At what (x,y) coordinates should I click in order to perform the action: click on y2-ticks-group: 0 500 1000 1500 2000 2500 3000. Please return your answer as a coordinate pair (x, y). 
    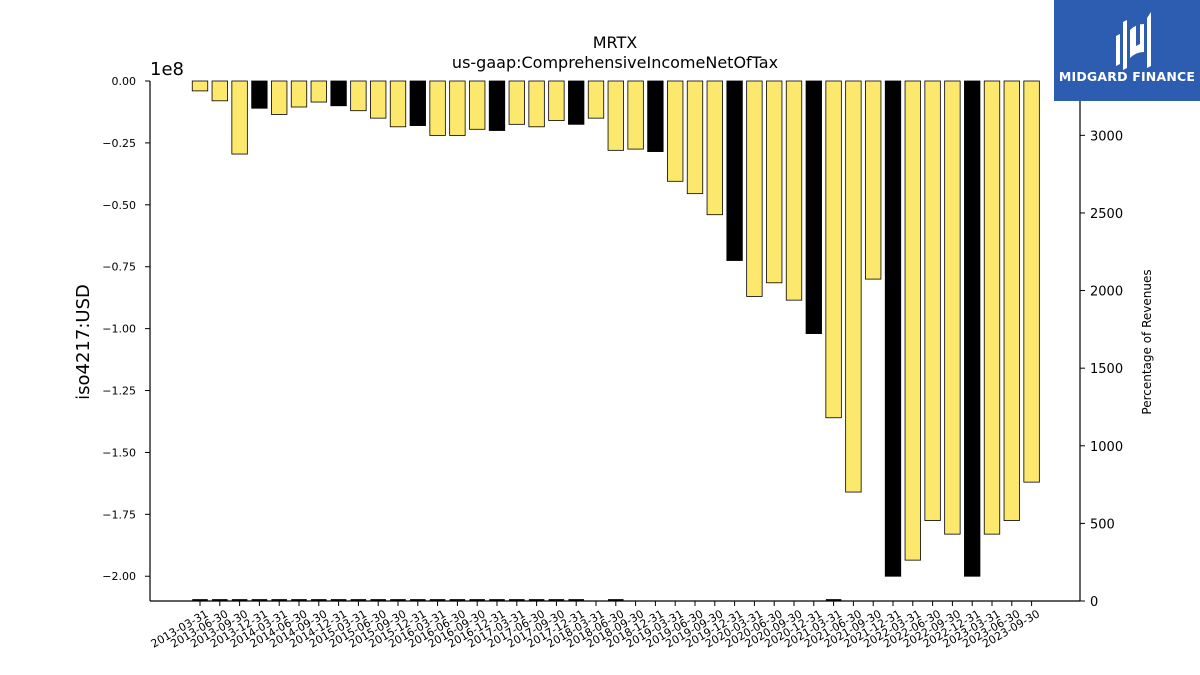
    Looking at the image, I should click on (1101, 369).